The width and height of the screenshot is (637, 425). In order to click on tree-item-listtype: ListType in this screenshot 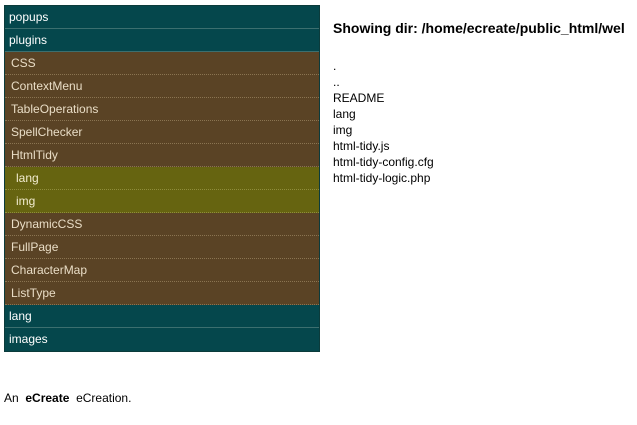, I will do `click(162, 293)`.